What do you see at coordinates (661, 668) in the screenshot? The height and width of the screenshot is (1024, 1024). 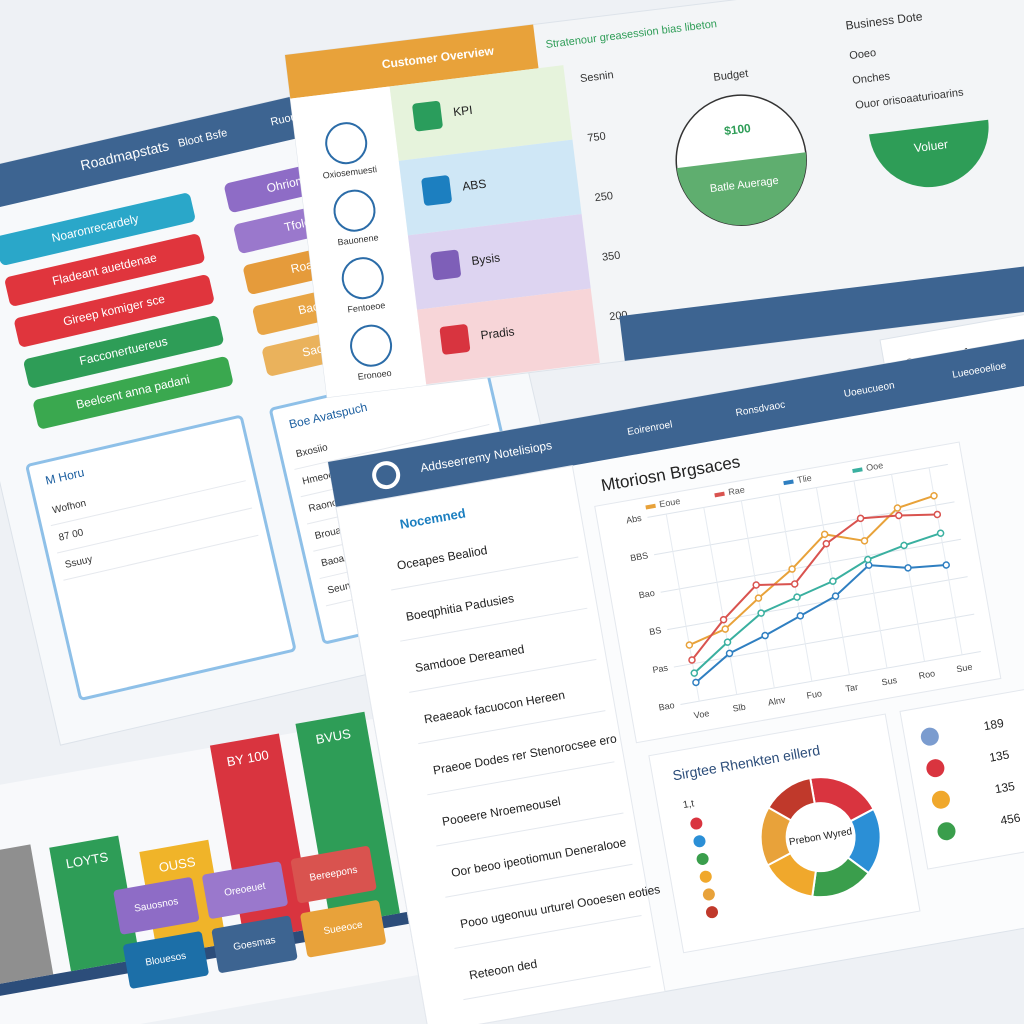 I see `y-tick-label: Pas` at bounding box center [661, 668].